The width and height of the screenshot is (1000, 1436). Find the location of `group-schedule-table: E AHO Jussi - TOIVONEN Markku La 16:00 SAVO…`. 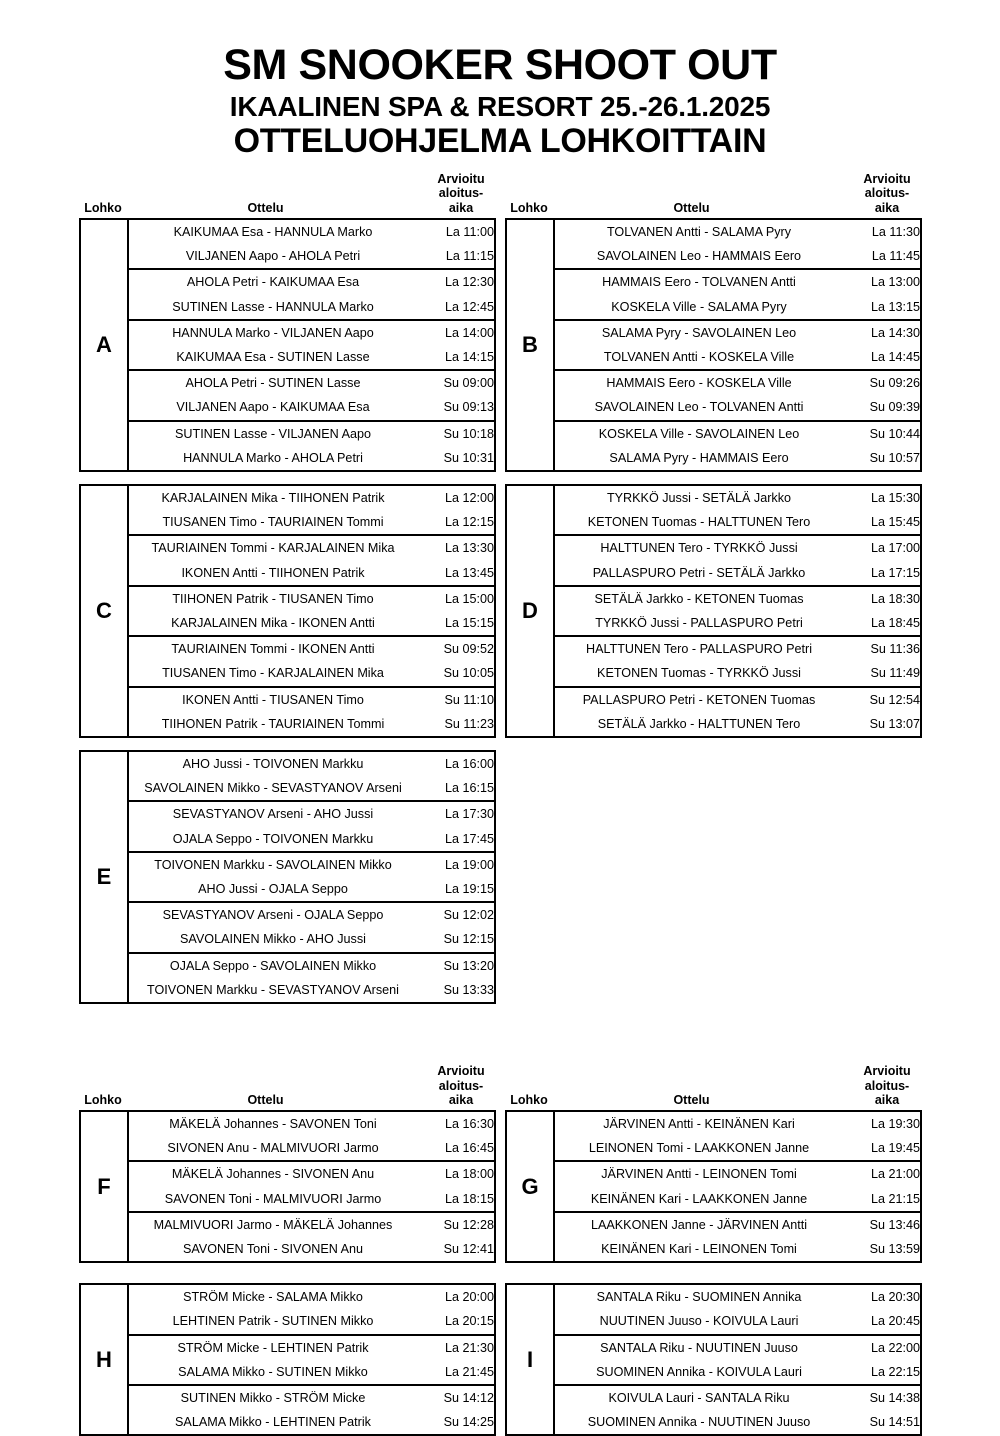

group-schedule-table: E AHO Jussi - TOIVONEN Markku La 16:00 SAVO… is located at coordinates (287, 877).